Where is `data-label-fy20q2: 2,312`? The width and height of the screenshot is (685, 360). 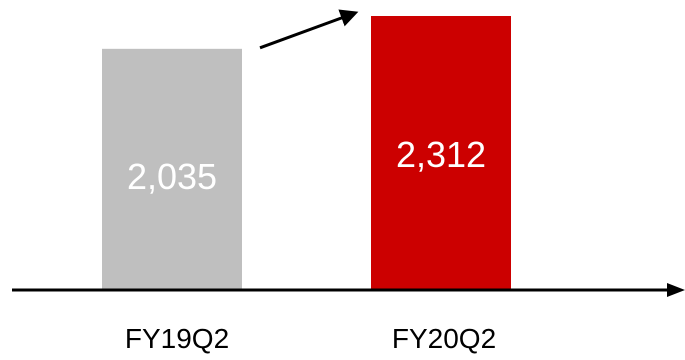
data-label-fy20q2: 2,312 is located at coordinates (441, 154).